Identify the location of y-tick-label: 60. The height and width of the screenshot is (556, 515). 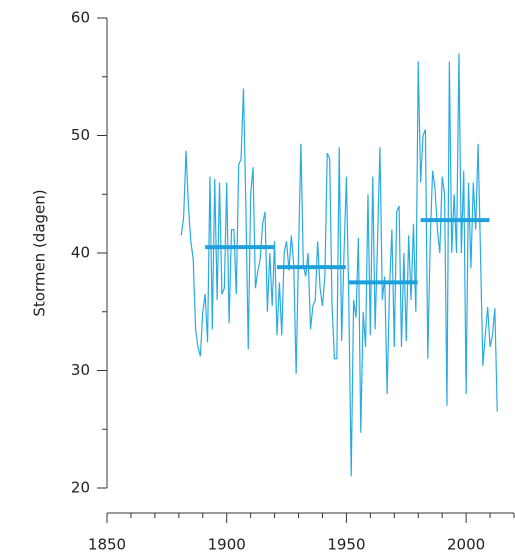
(80, 18).